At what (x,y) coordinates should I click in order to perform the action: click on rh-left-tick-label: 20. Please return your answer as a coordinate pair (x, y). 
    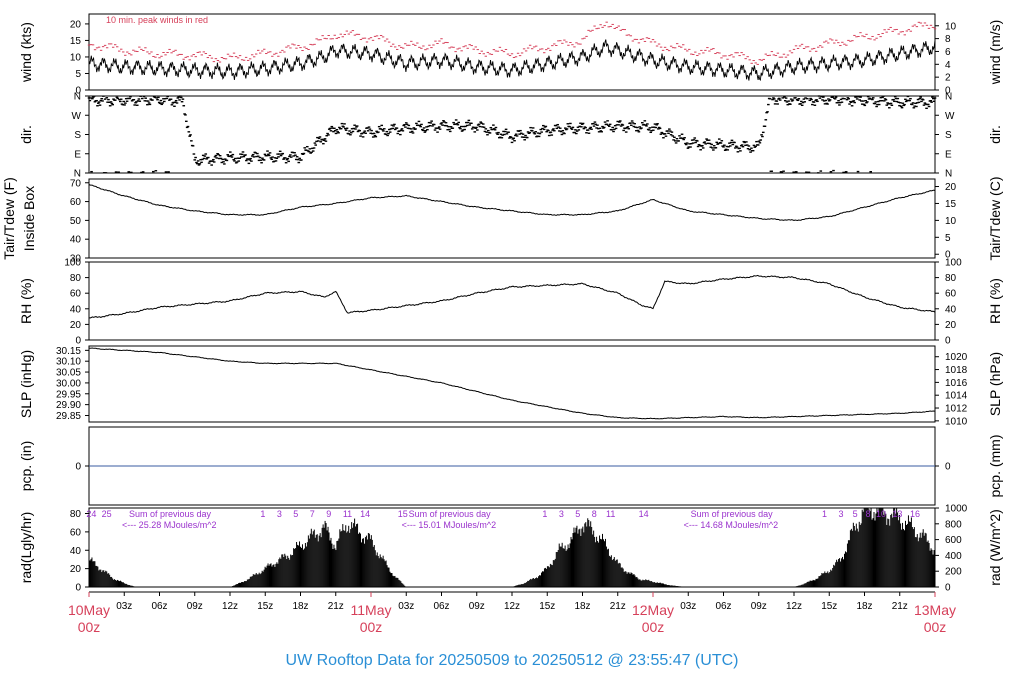
    Looking at the image, I should click on (76, 325).